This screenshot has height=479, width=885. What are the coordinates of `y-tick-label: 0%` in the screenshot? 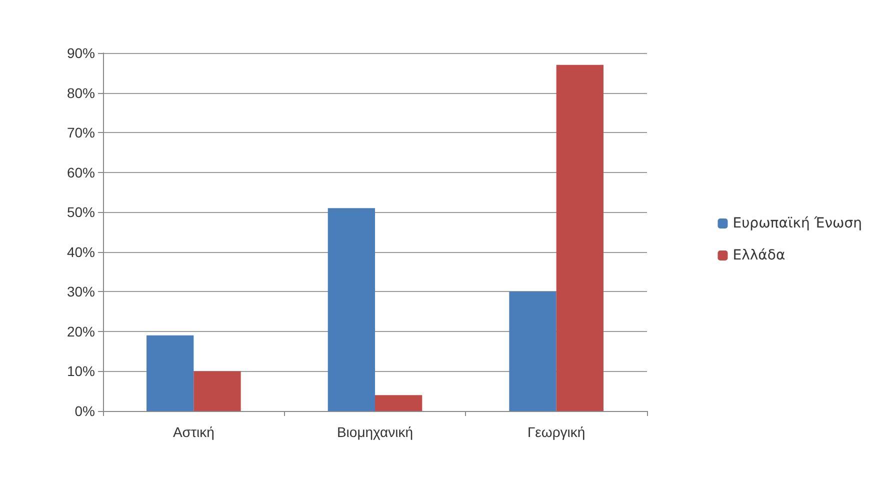 It's located at (84, 411).